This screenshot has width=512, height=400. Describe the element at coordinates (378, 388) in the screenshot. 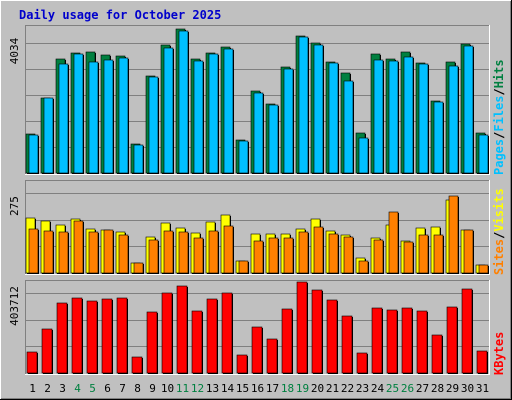

I see `x-tick-label: 24` at that location.